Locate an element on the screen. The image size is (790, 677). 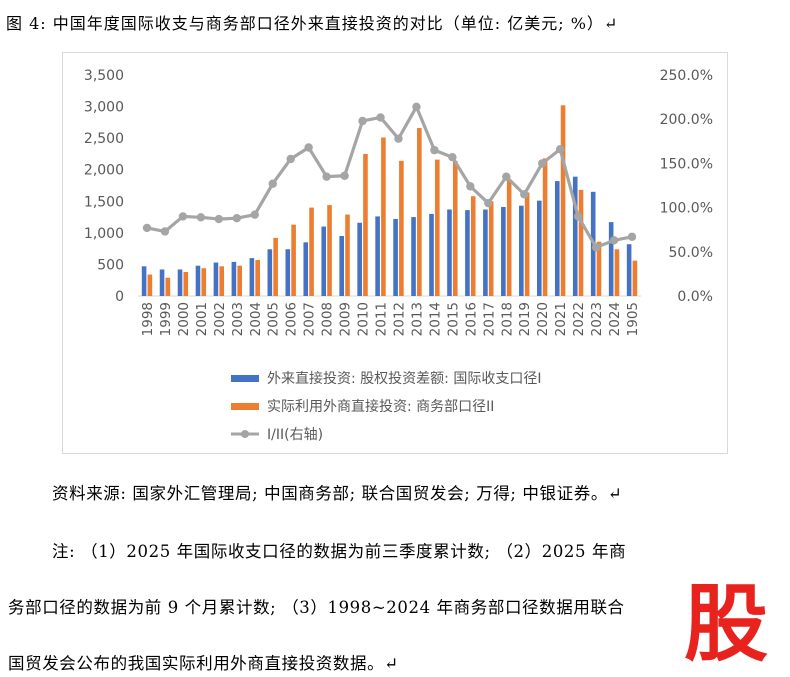
y-left-tick-label: 500 is located at coordinates (110, 265).